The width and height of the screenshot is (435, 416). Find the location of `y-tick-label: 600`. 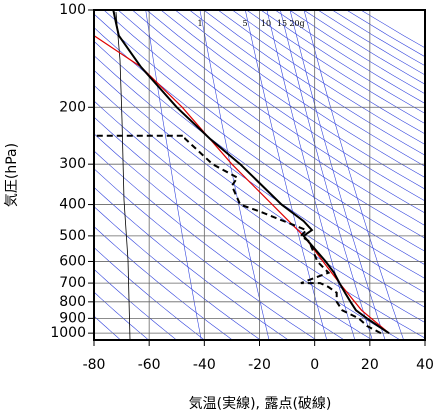

y-tick-label: 600 is located at coordinates (72, 261).